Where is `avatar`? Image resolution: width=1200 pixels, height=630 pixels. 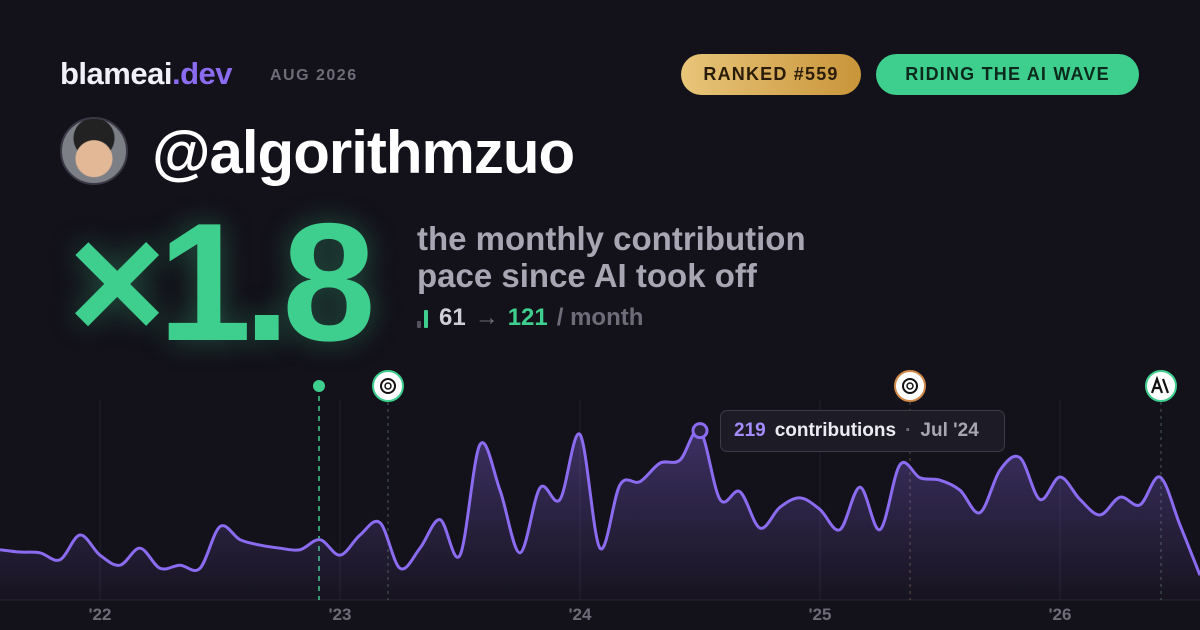
avatar is located at coordinates (94, 151).